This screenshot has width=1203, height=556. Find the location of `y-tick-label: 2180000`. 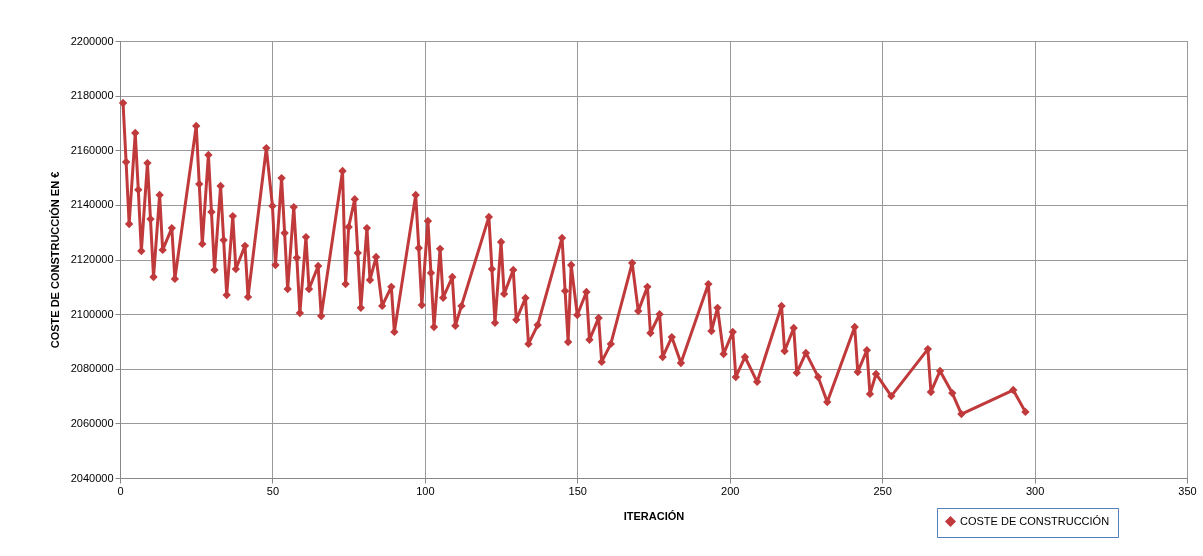

y-tick-label: 2180000 is located at coordinates (92, 95).